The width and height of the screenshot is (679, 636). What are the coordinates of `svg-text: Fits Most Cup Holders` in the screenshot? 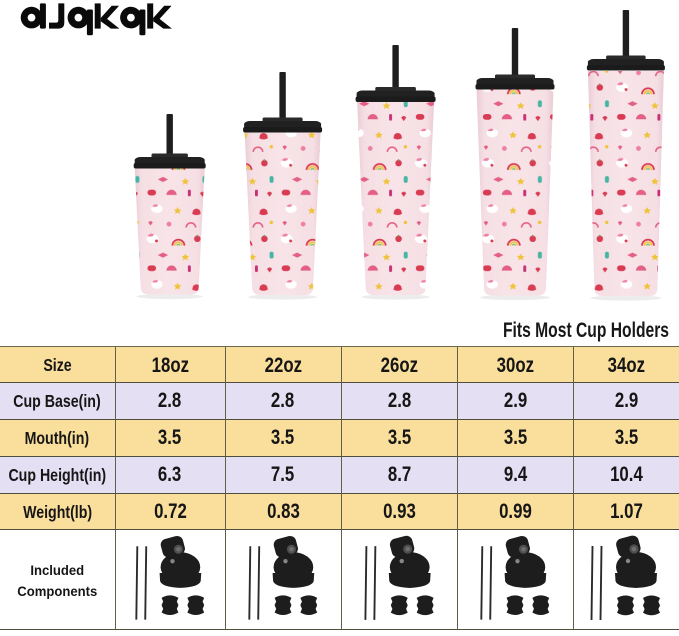 It's located at (586, 330).